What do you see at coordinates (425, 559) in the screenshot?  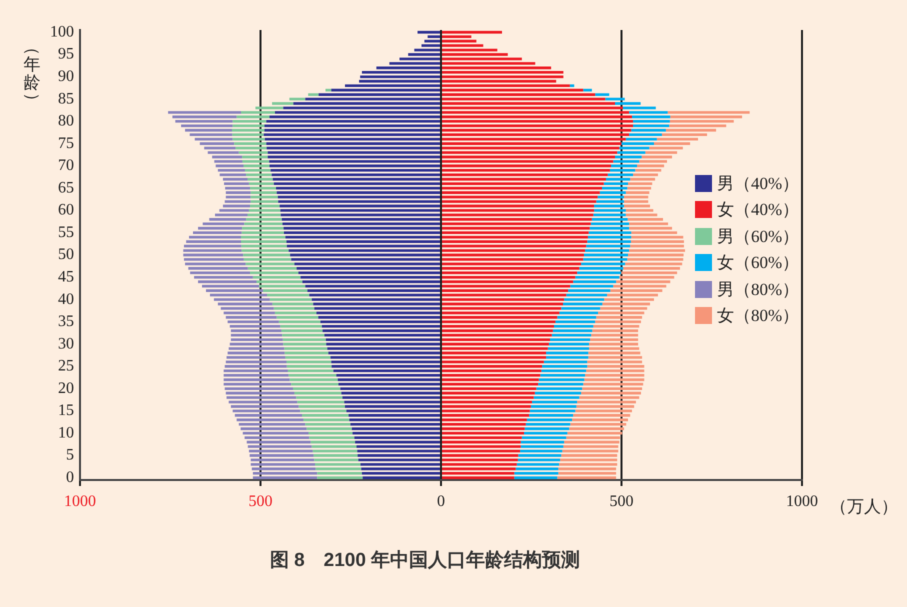 I see `text: 图 8 2100 年中国人口年龄结构预测` at bounding box center [425, 559].